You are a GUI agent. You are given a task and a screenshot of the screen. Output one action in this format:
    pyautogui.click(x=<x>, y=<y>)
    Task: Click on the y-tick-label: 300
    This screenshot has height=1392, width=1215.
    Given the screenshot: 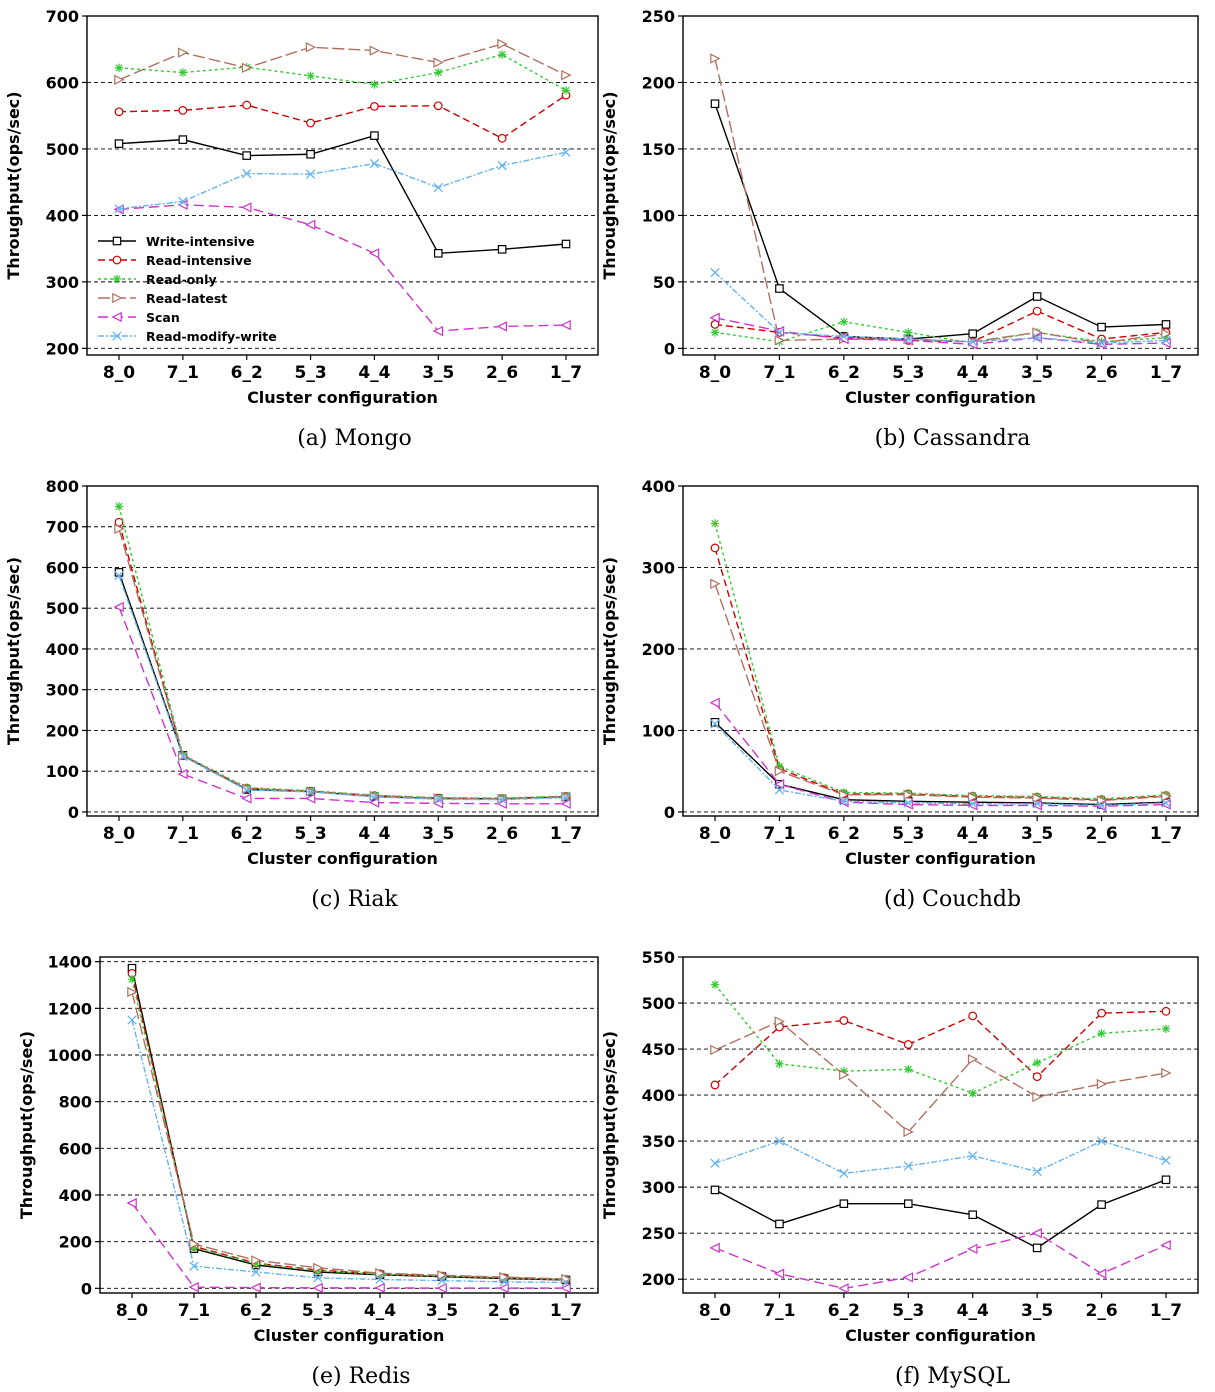 What is the action you would take?
    pyautogui.click(x=62, y=690)
    